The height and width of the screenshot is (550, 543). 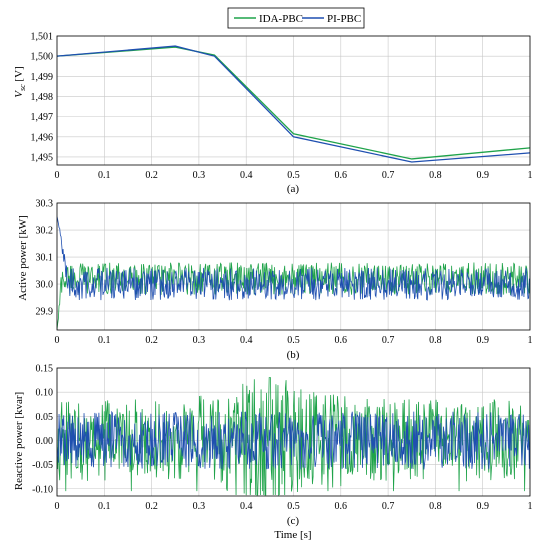 What do you see at coordinates (42, 77) in the screenshot?
I see `y-tick-label: 1,499` at bounding box center [42, 77].